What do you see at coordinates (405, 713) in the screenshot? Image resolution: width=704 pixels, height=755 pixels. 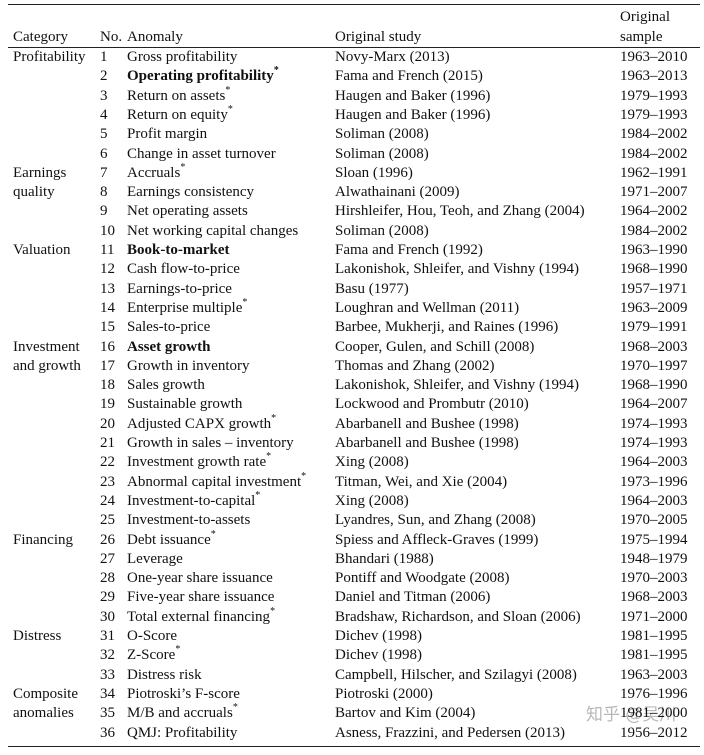 I see `study: Bartov and Kim (2004)` at bounding box center [405, 713].